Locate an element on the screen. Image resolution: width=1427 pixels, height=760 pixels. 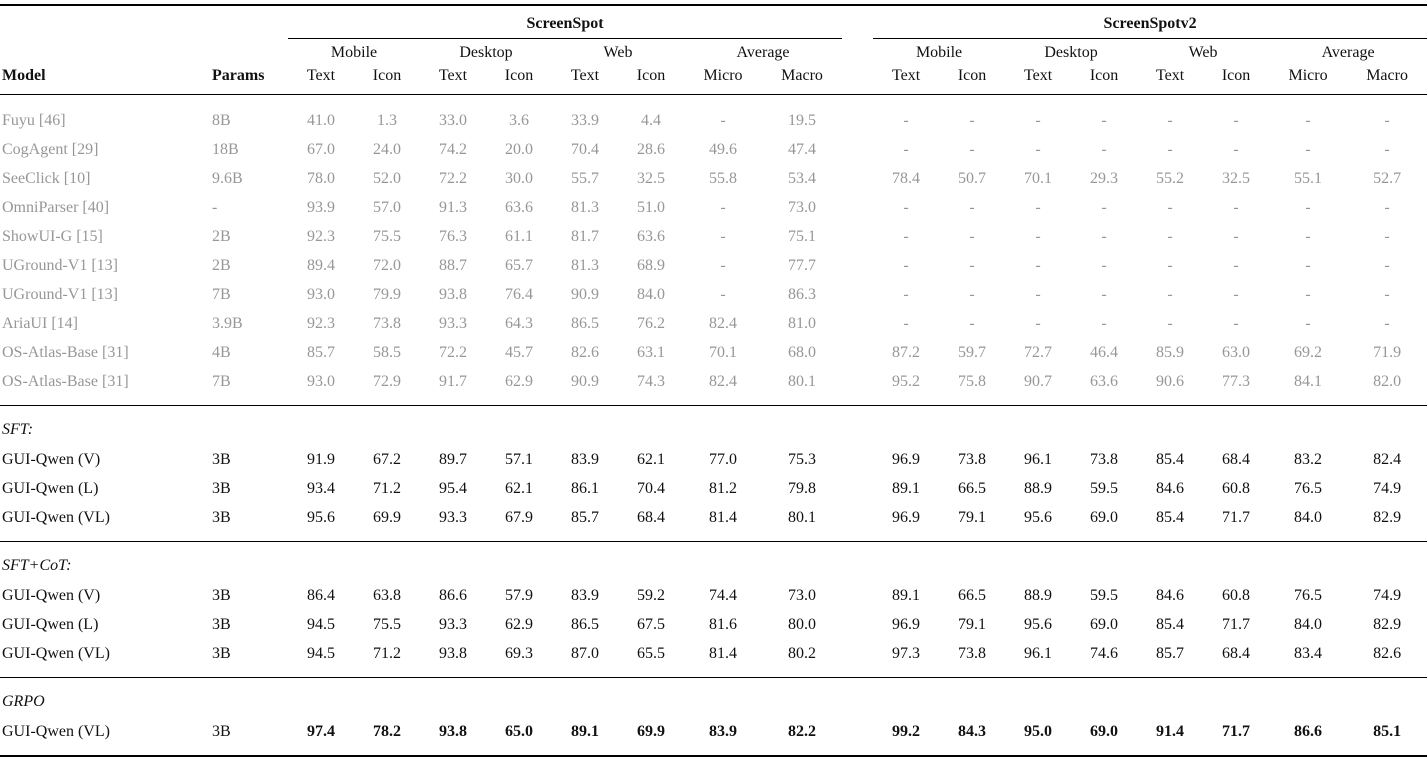
metric-value: 62.1 is located at coordinates (519, 488).